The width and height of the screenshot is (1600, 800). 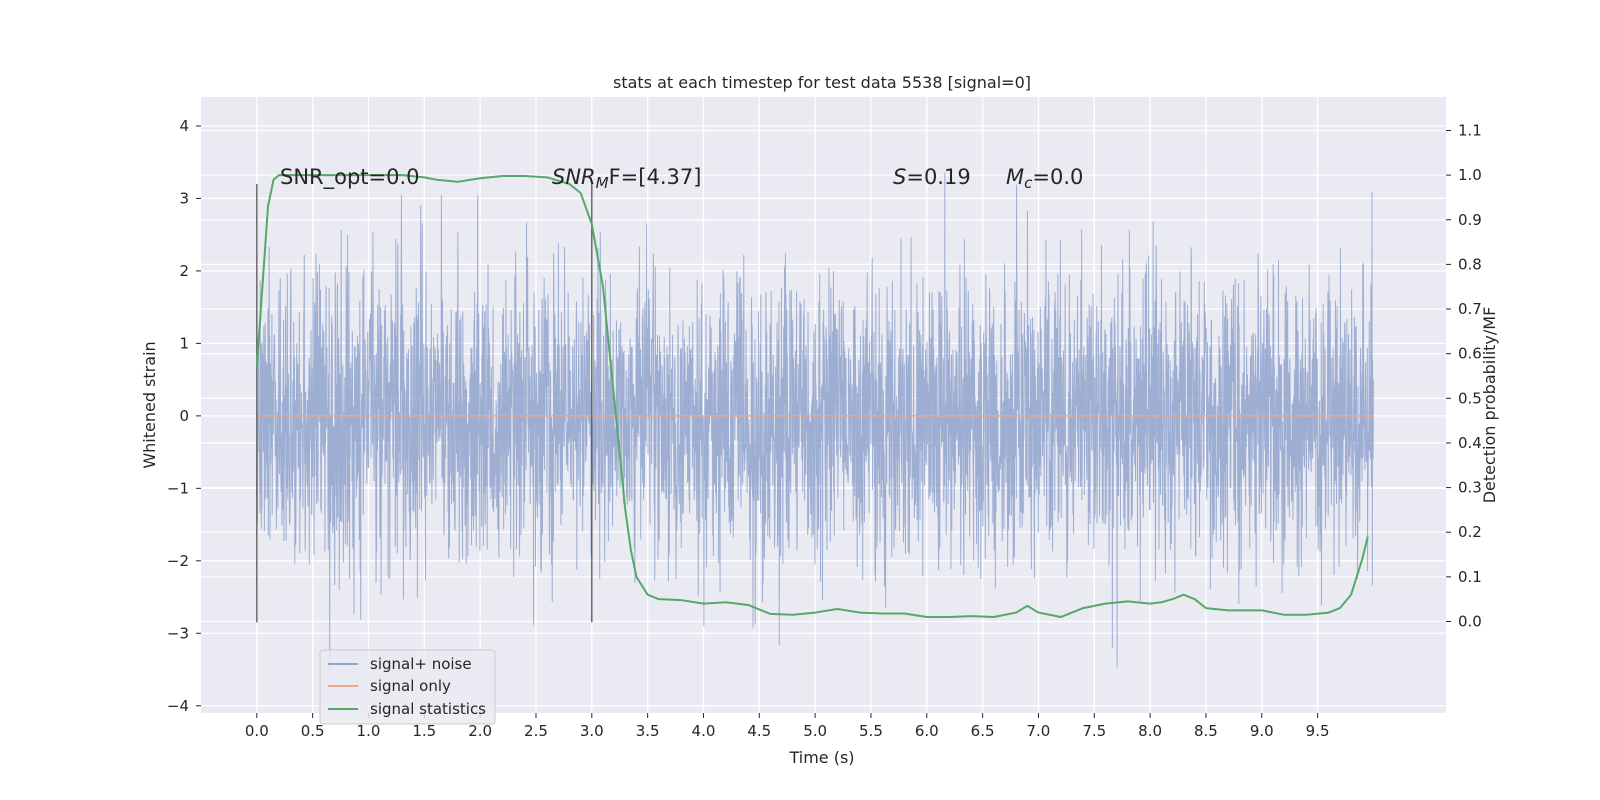 I want to click on x-tick-label: 2.0, so click(x=480, y=731).